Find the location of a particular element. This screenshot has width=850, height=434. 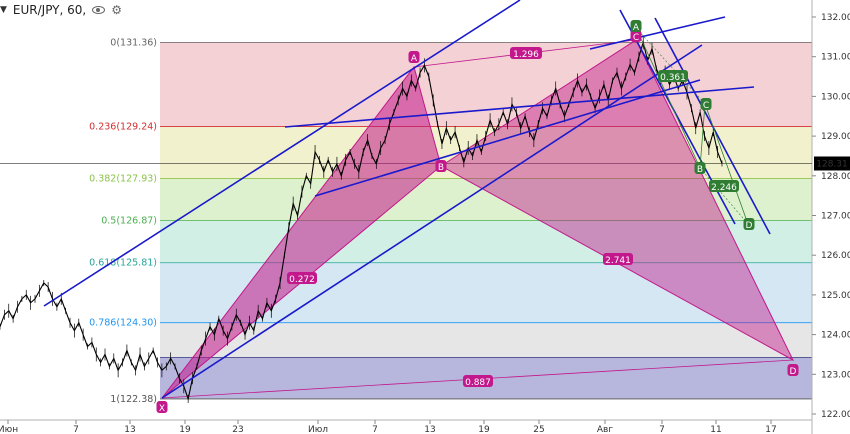

abcd-point-c-badge is located at coordinates (706, 104).